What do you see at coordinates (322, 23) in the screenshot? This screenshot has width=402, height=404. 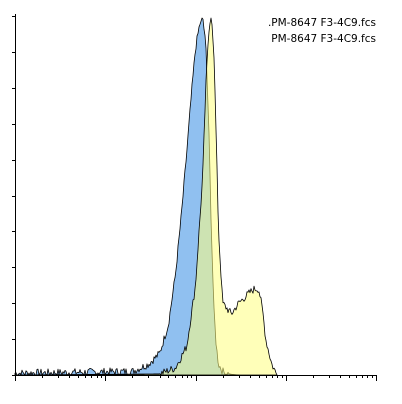 I see `legend-label-1: .PM-8647 F3-4C9.fcs` at bounding box center [322, 23].